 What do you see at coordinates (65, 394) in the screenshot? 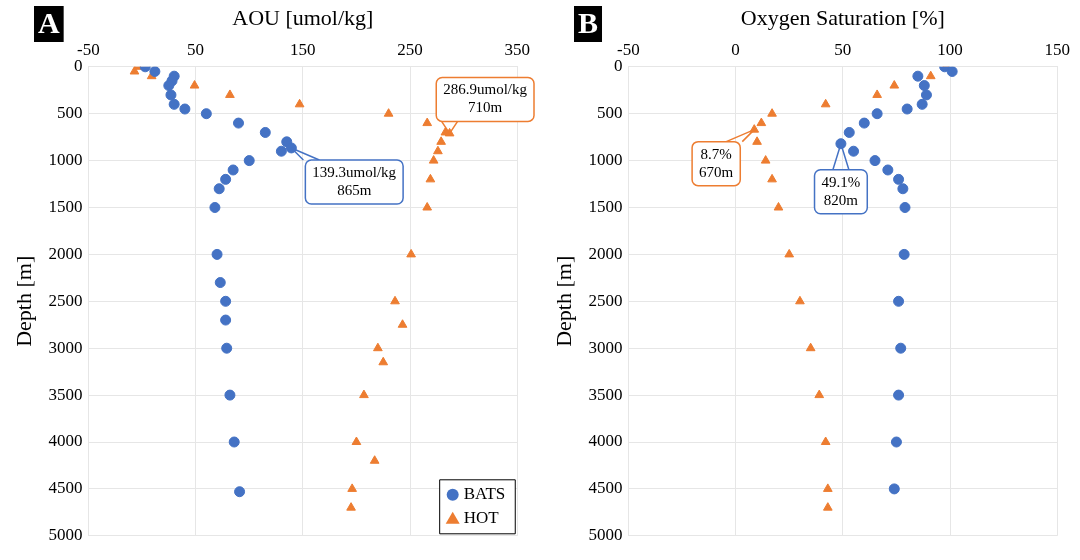
I see `y-tick-label: 3500` at bounding box center [65, 394].